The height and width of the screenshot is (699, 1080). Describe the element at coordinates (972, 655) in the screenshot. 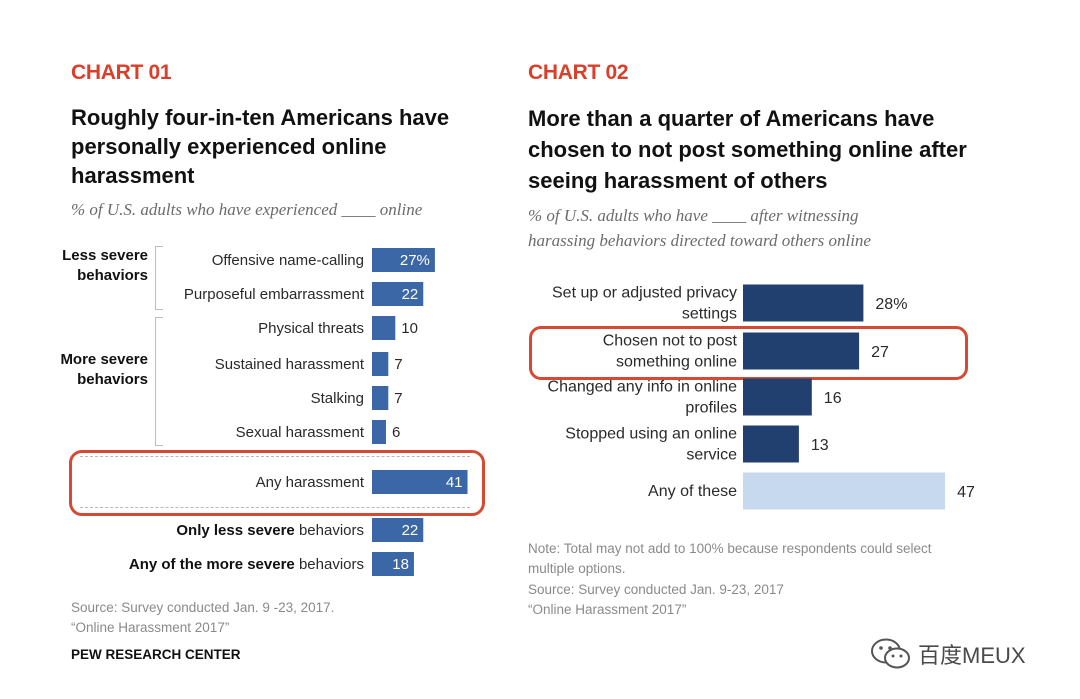

I see `watermark-text: 百度MEUX` at that location.